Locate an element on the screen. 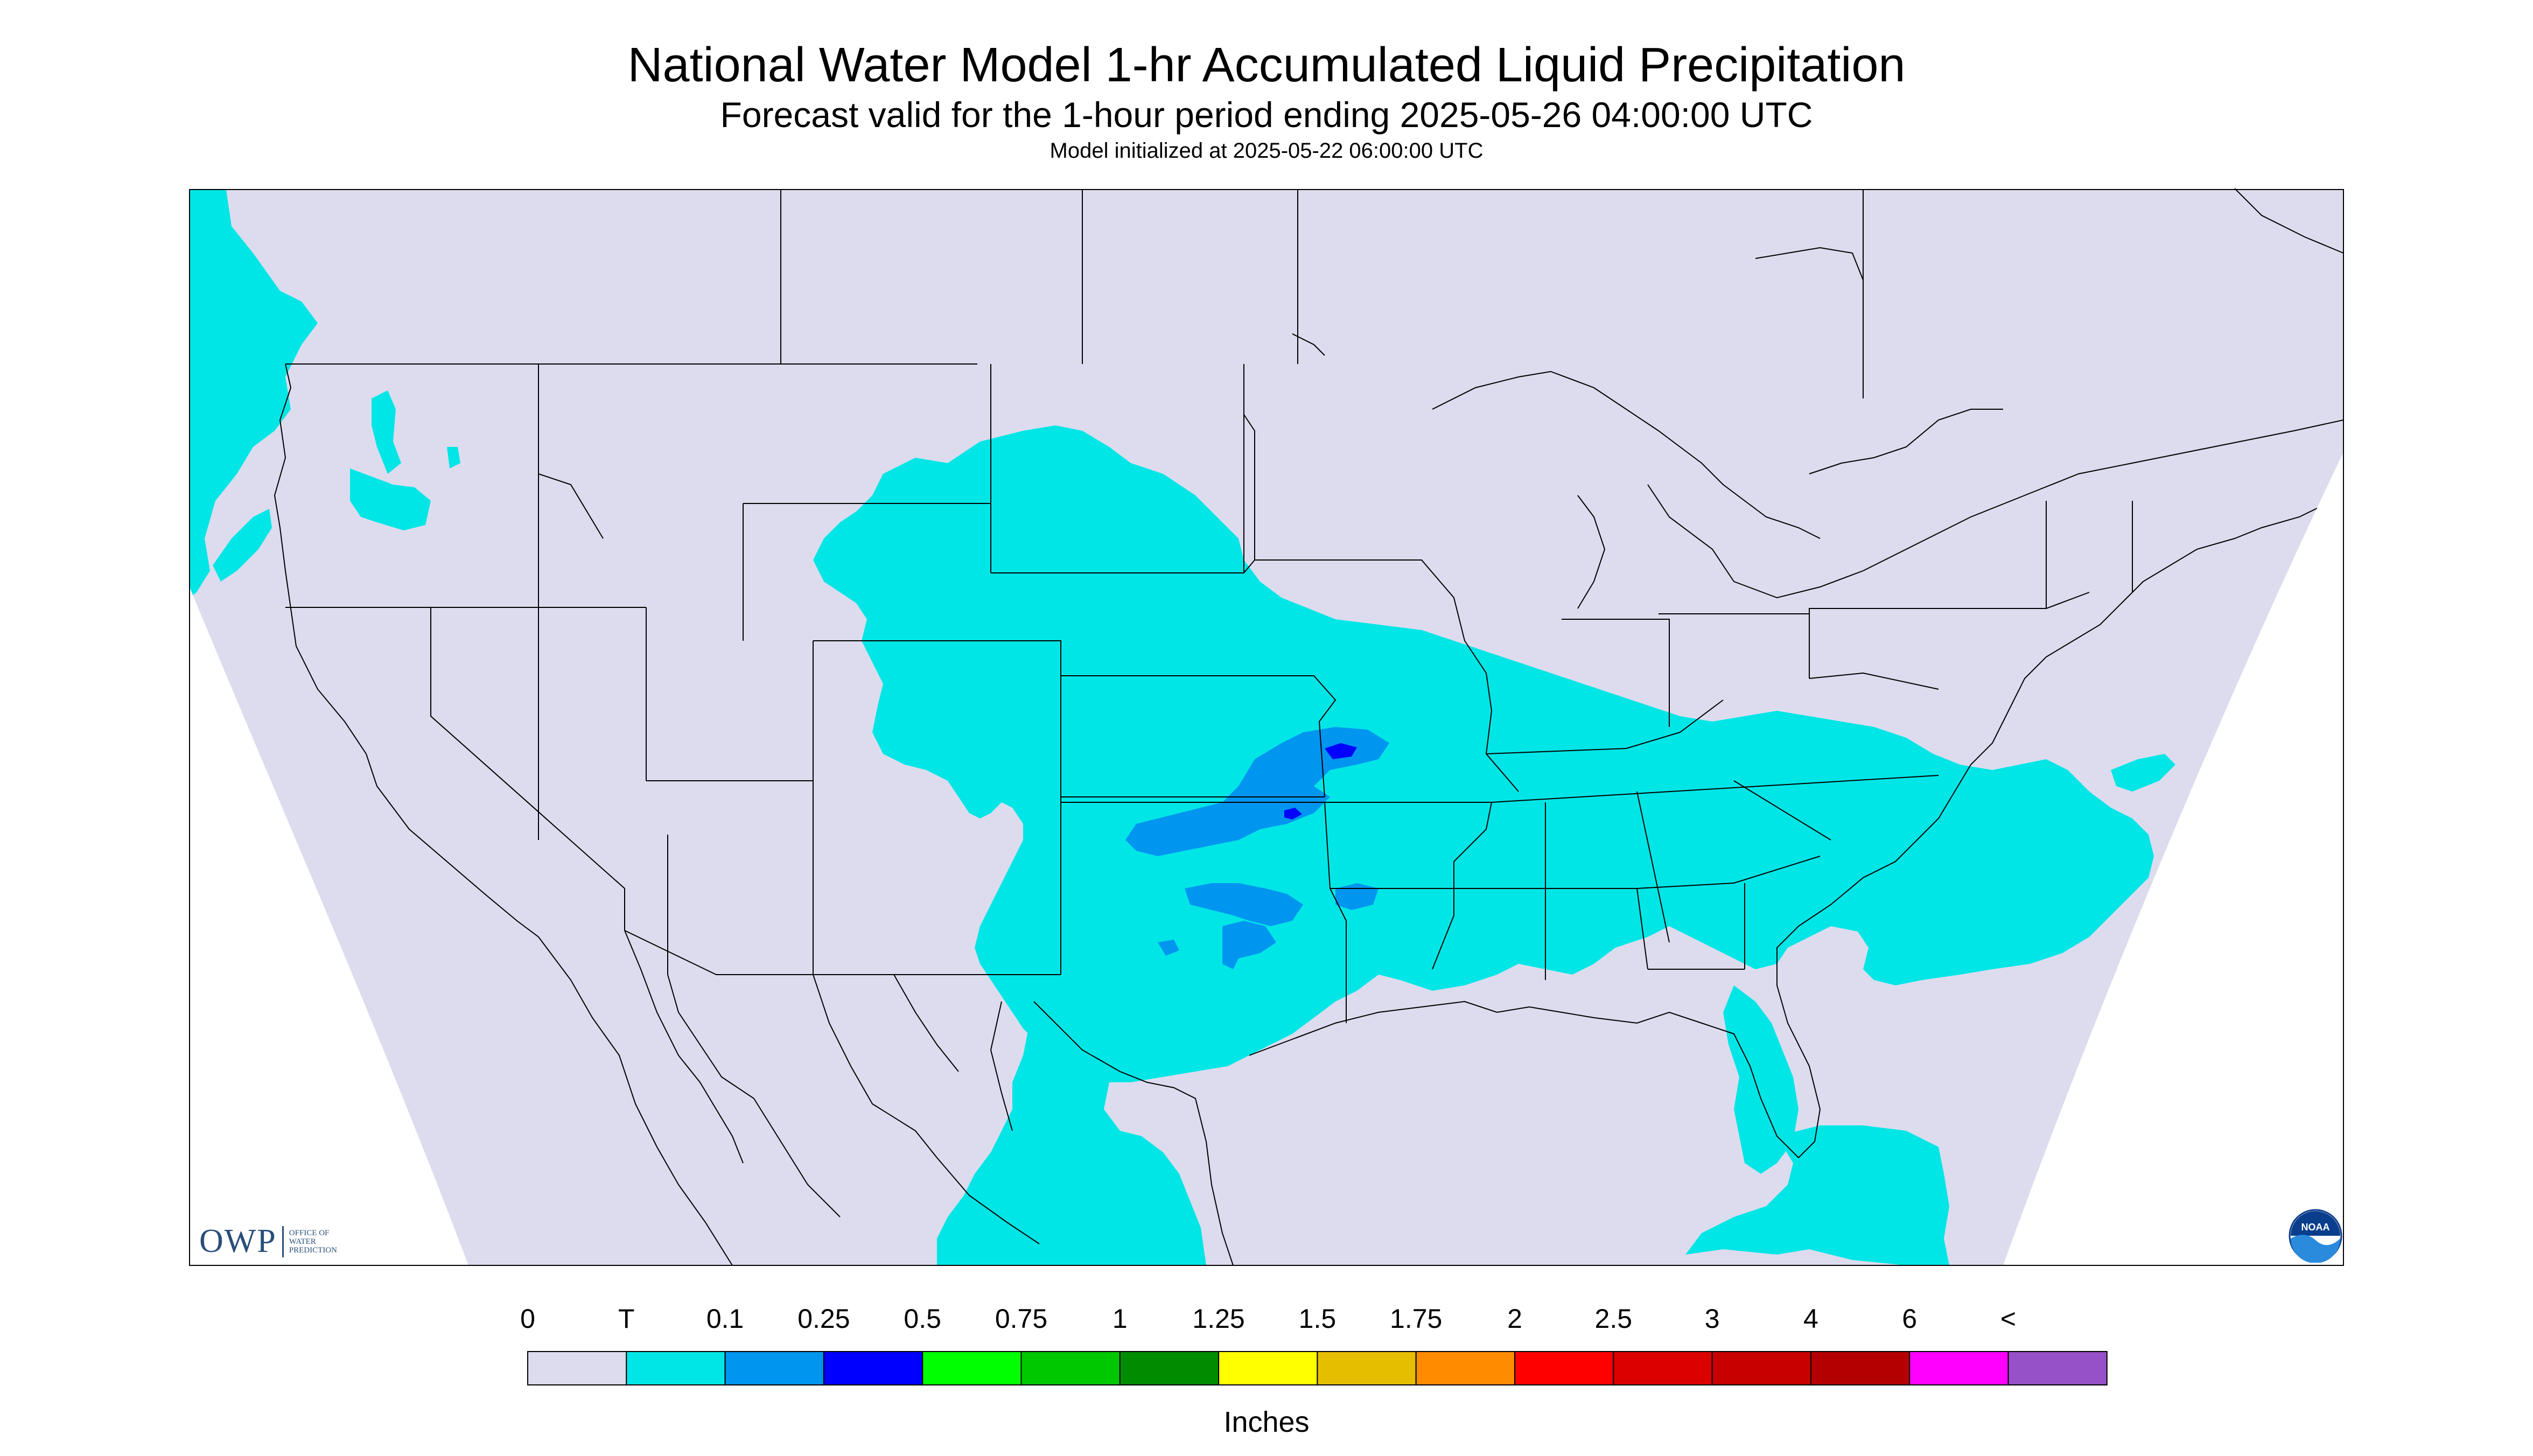  noaa-logo: NOAA is located at coordinates (2315, 1236).